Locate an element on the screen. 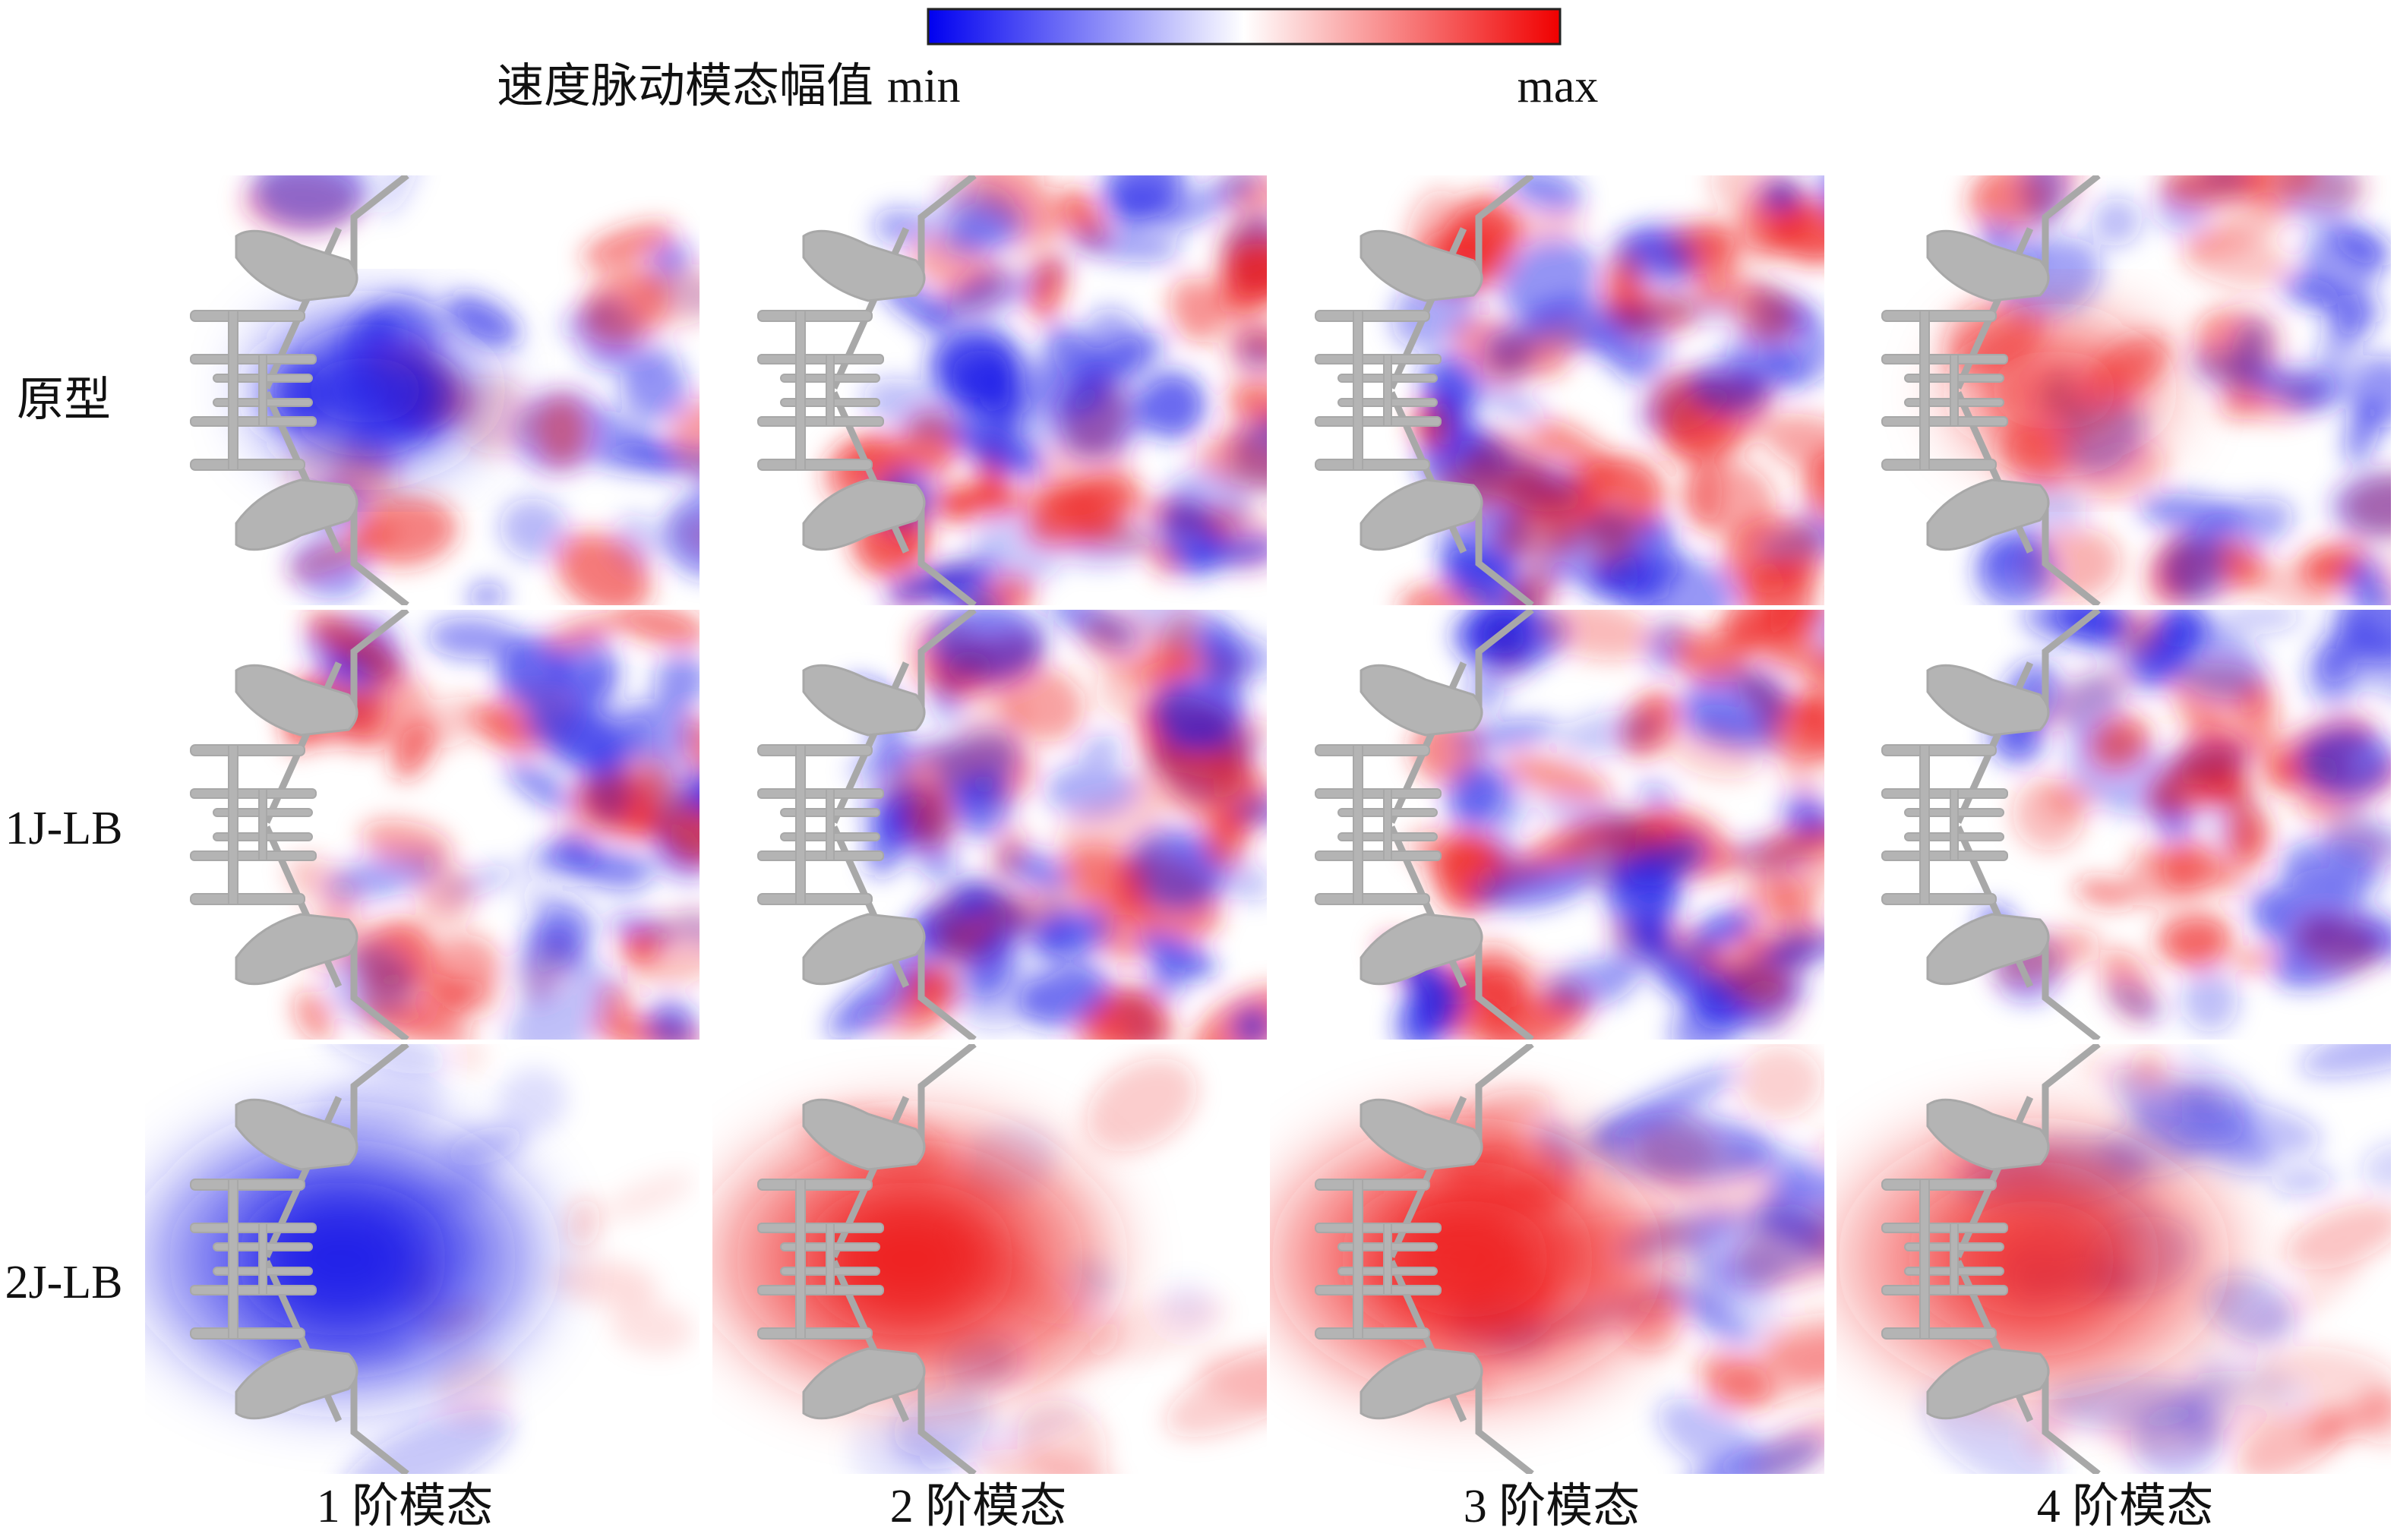 This screenshot has width=2397, height=1540. row-label: 1J-LB is located at coordinates (64, 828).